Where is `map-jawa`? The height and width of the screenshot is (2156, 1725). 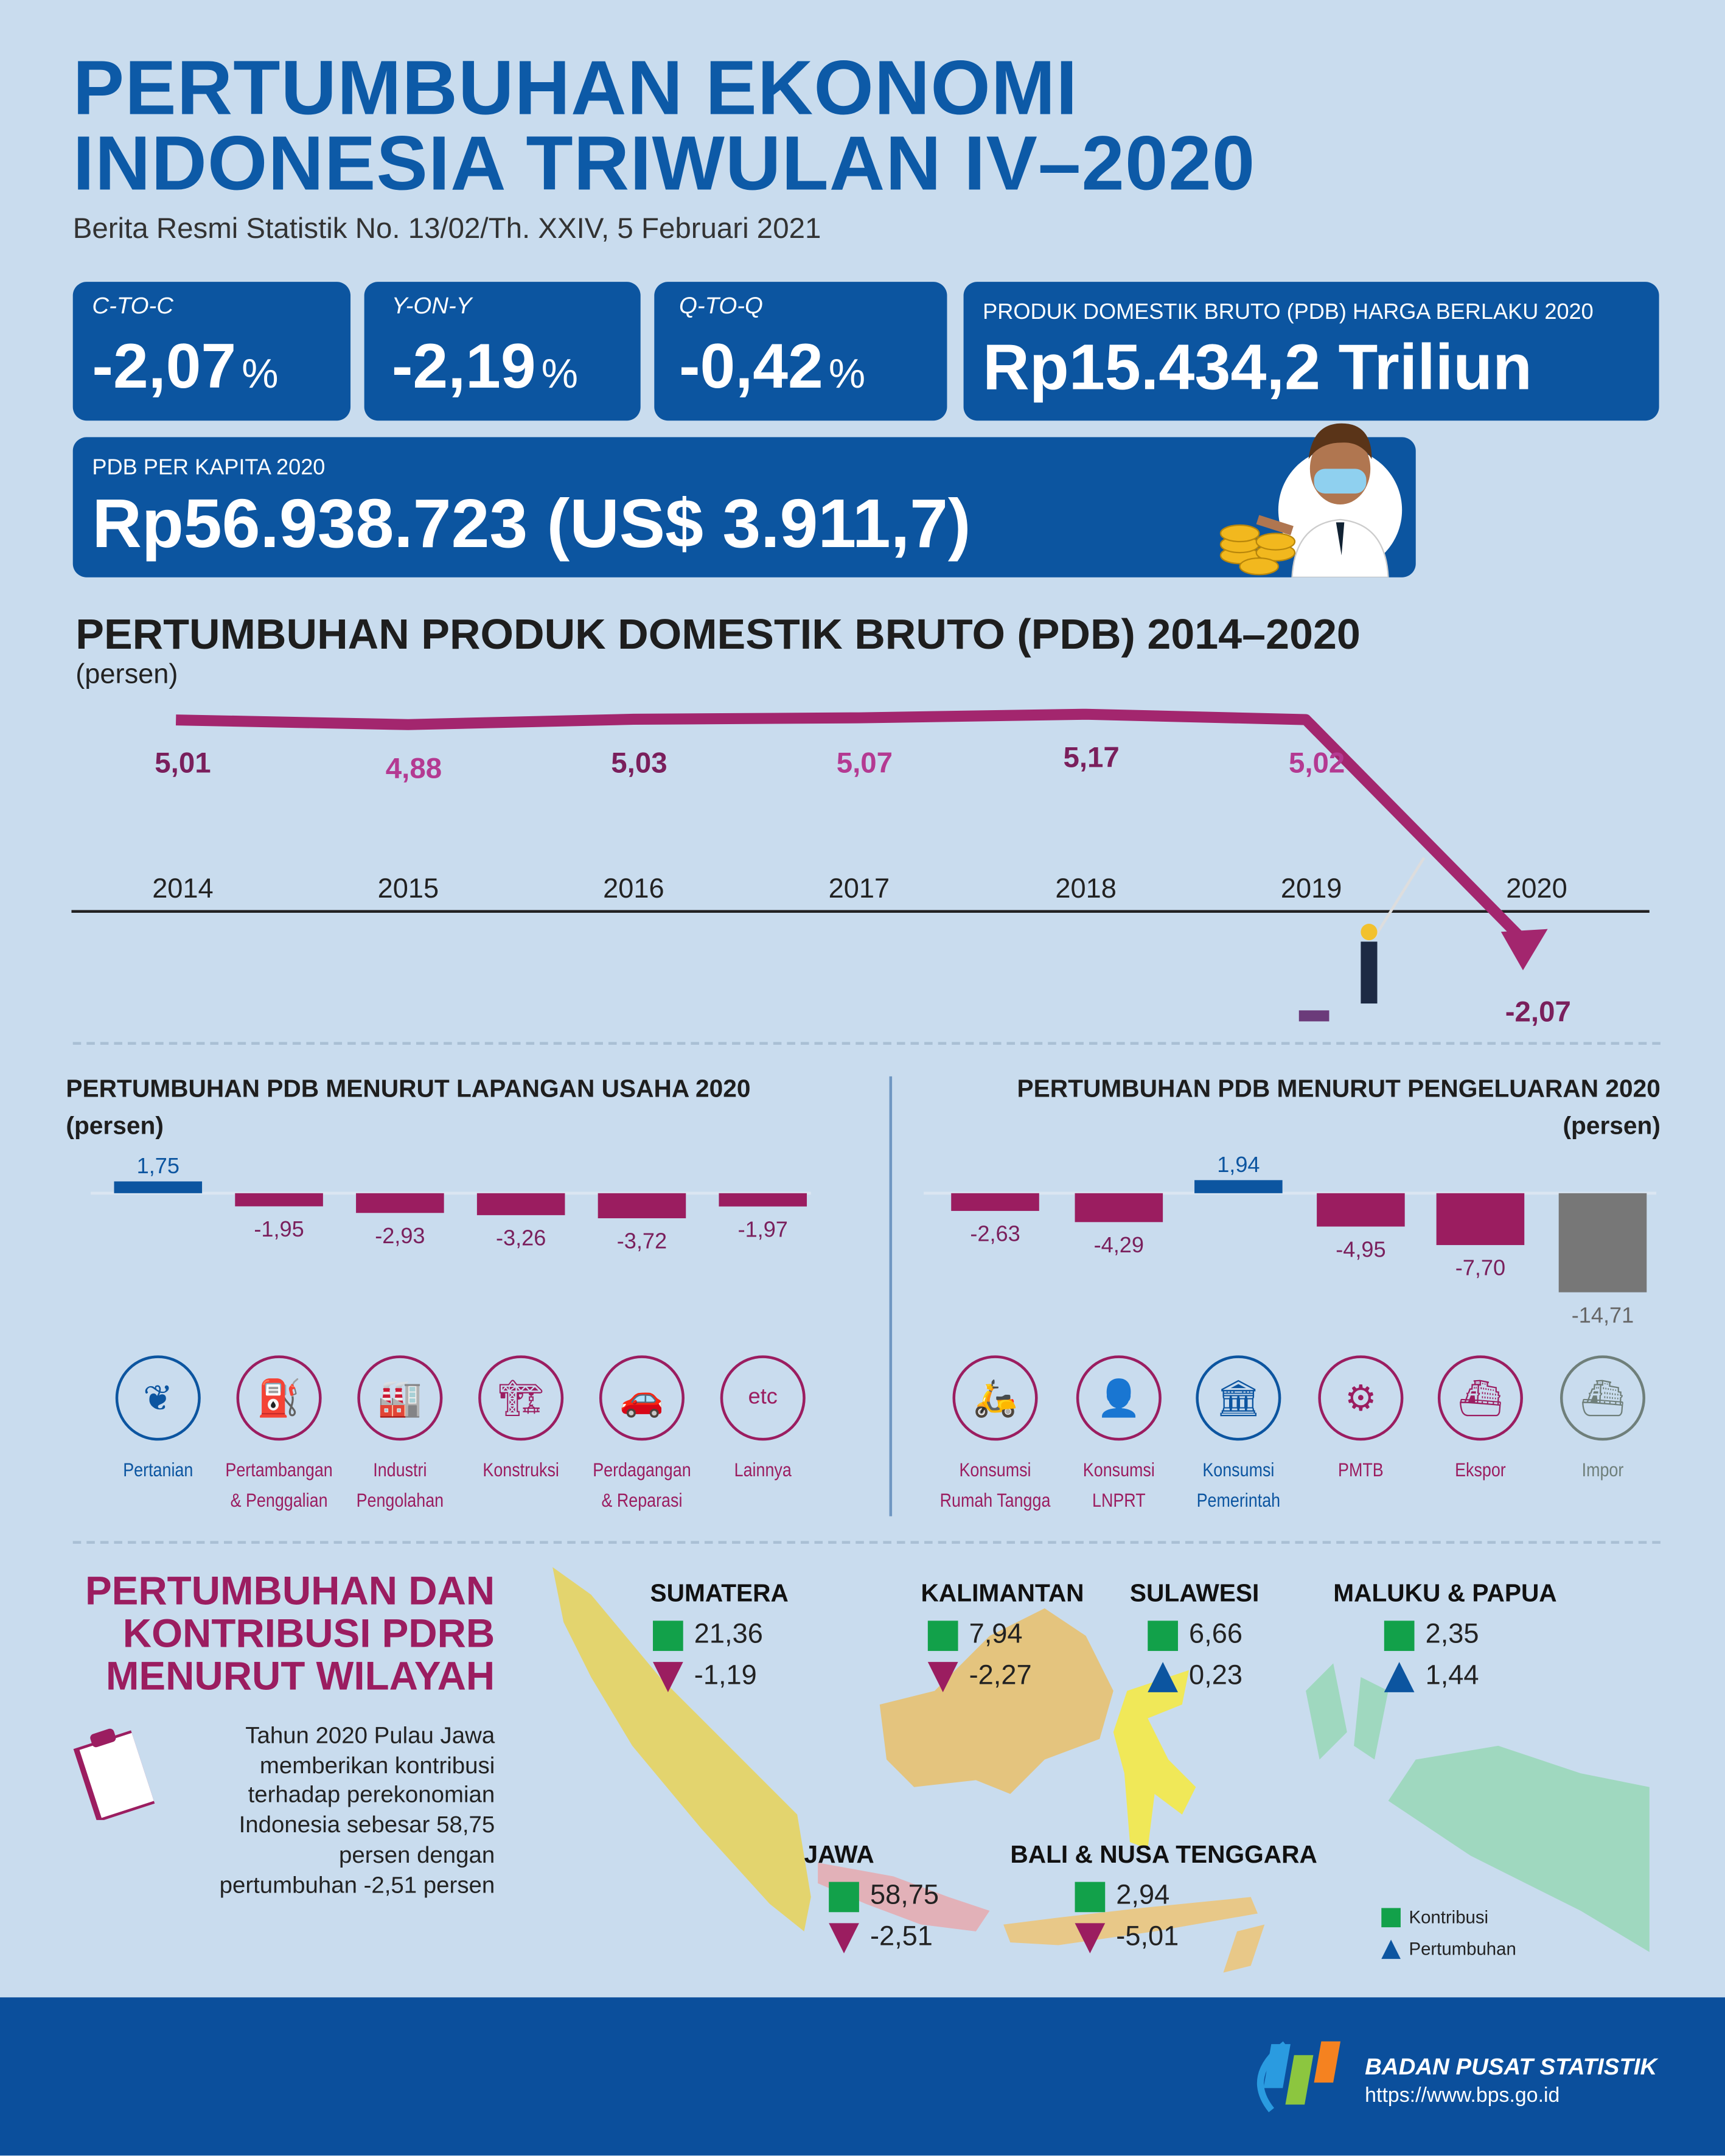
map-jawa is located at coordinates (904, 1897).